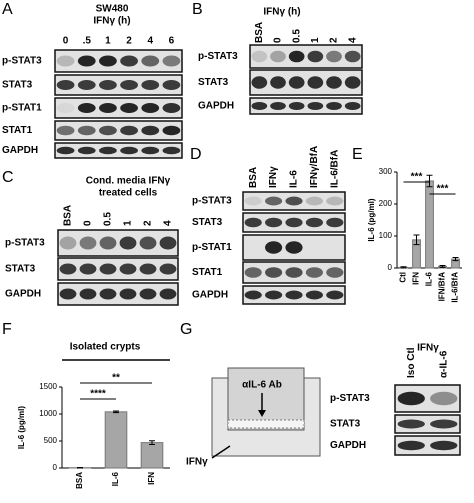 This screenshot has width=474, height=503. I want to click on x-tick-label: IFN, so click(416, 278).